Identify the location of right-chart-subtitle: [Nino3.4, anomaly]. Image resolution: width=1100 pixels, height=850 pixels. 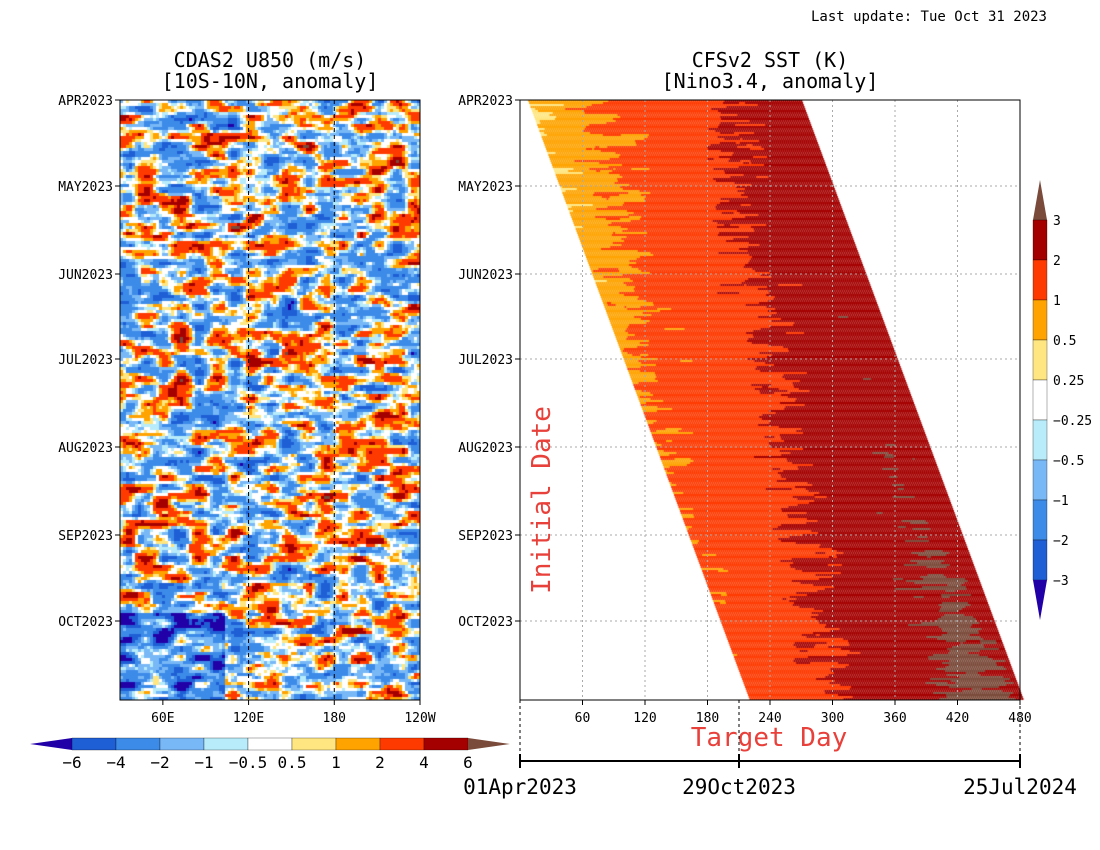
(770, 81).